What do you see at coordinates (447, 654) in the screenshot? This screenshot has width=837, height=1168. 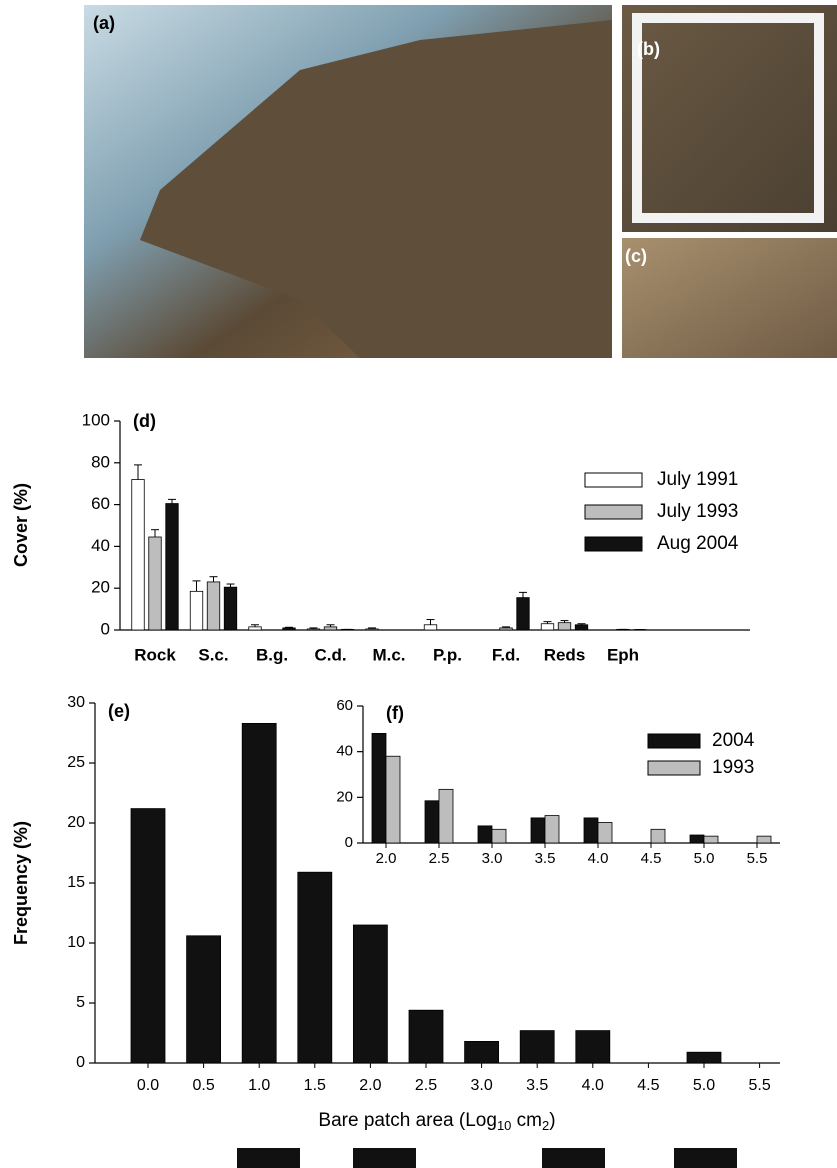 I see `x-tick-label: P.p.` at bounding box center [447, 654].